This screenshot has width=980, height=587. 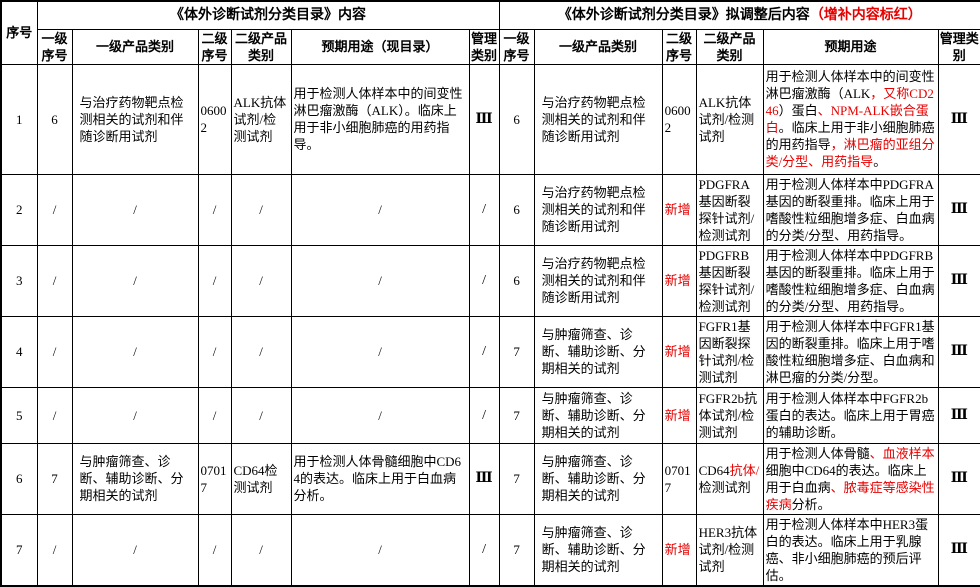 I want to click on added-content-red-text: ，又称CD246, so click(x=849, y=102).